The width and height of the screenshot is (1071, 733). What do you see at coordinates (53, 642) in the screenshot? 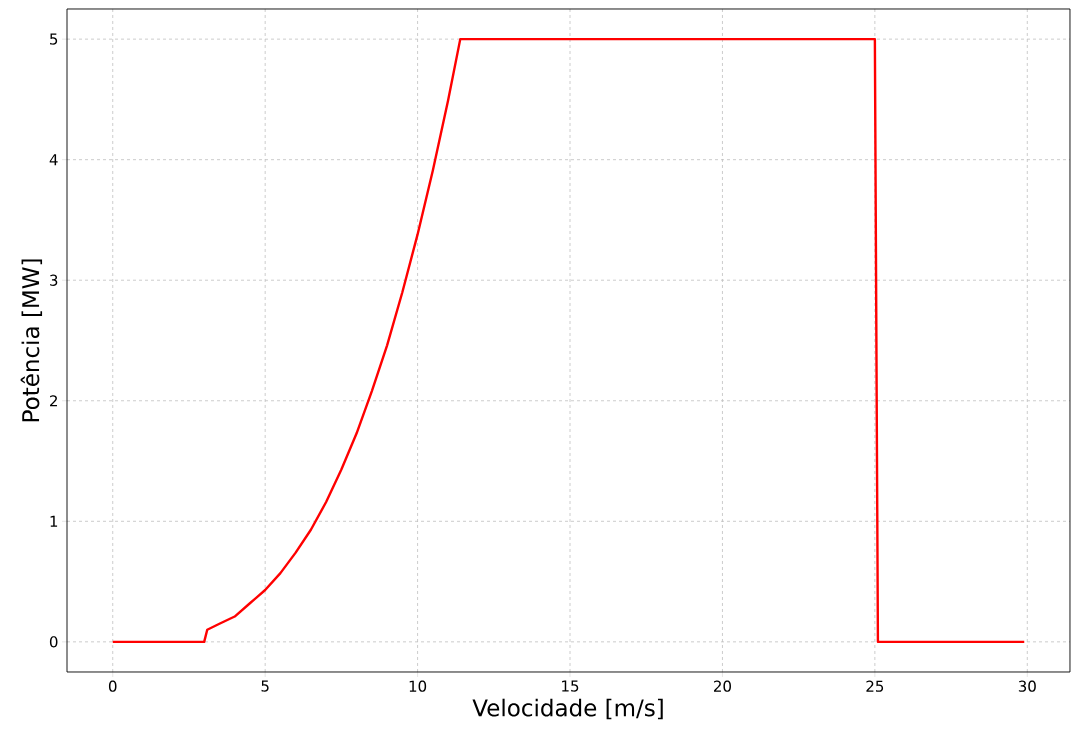
I see `y-tick-label: 0` at bounding box center [53, 642].